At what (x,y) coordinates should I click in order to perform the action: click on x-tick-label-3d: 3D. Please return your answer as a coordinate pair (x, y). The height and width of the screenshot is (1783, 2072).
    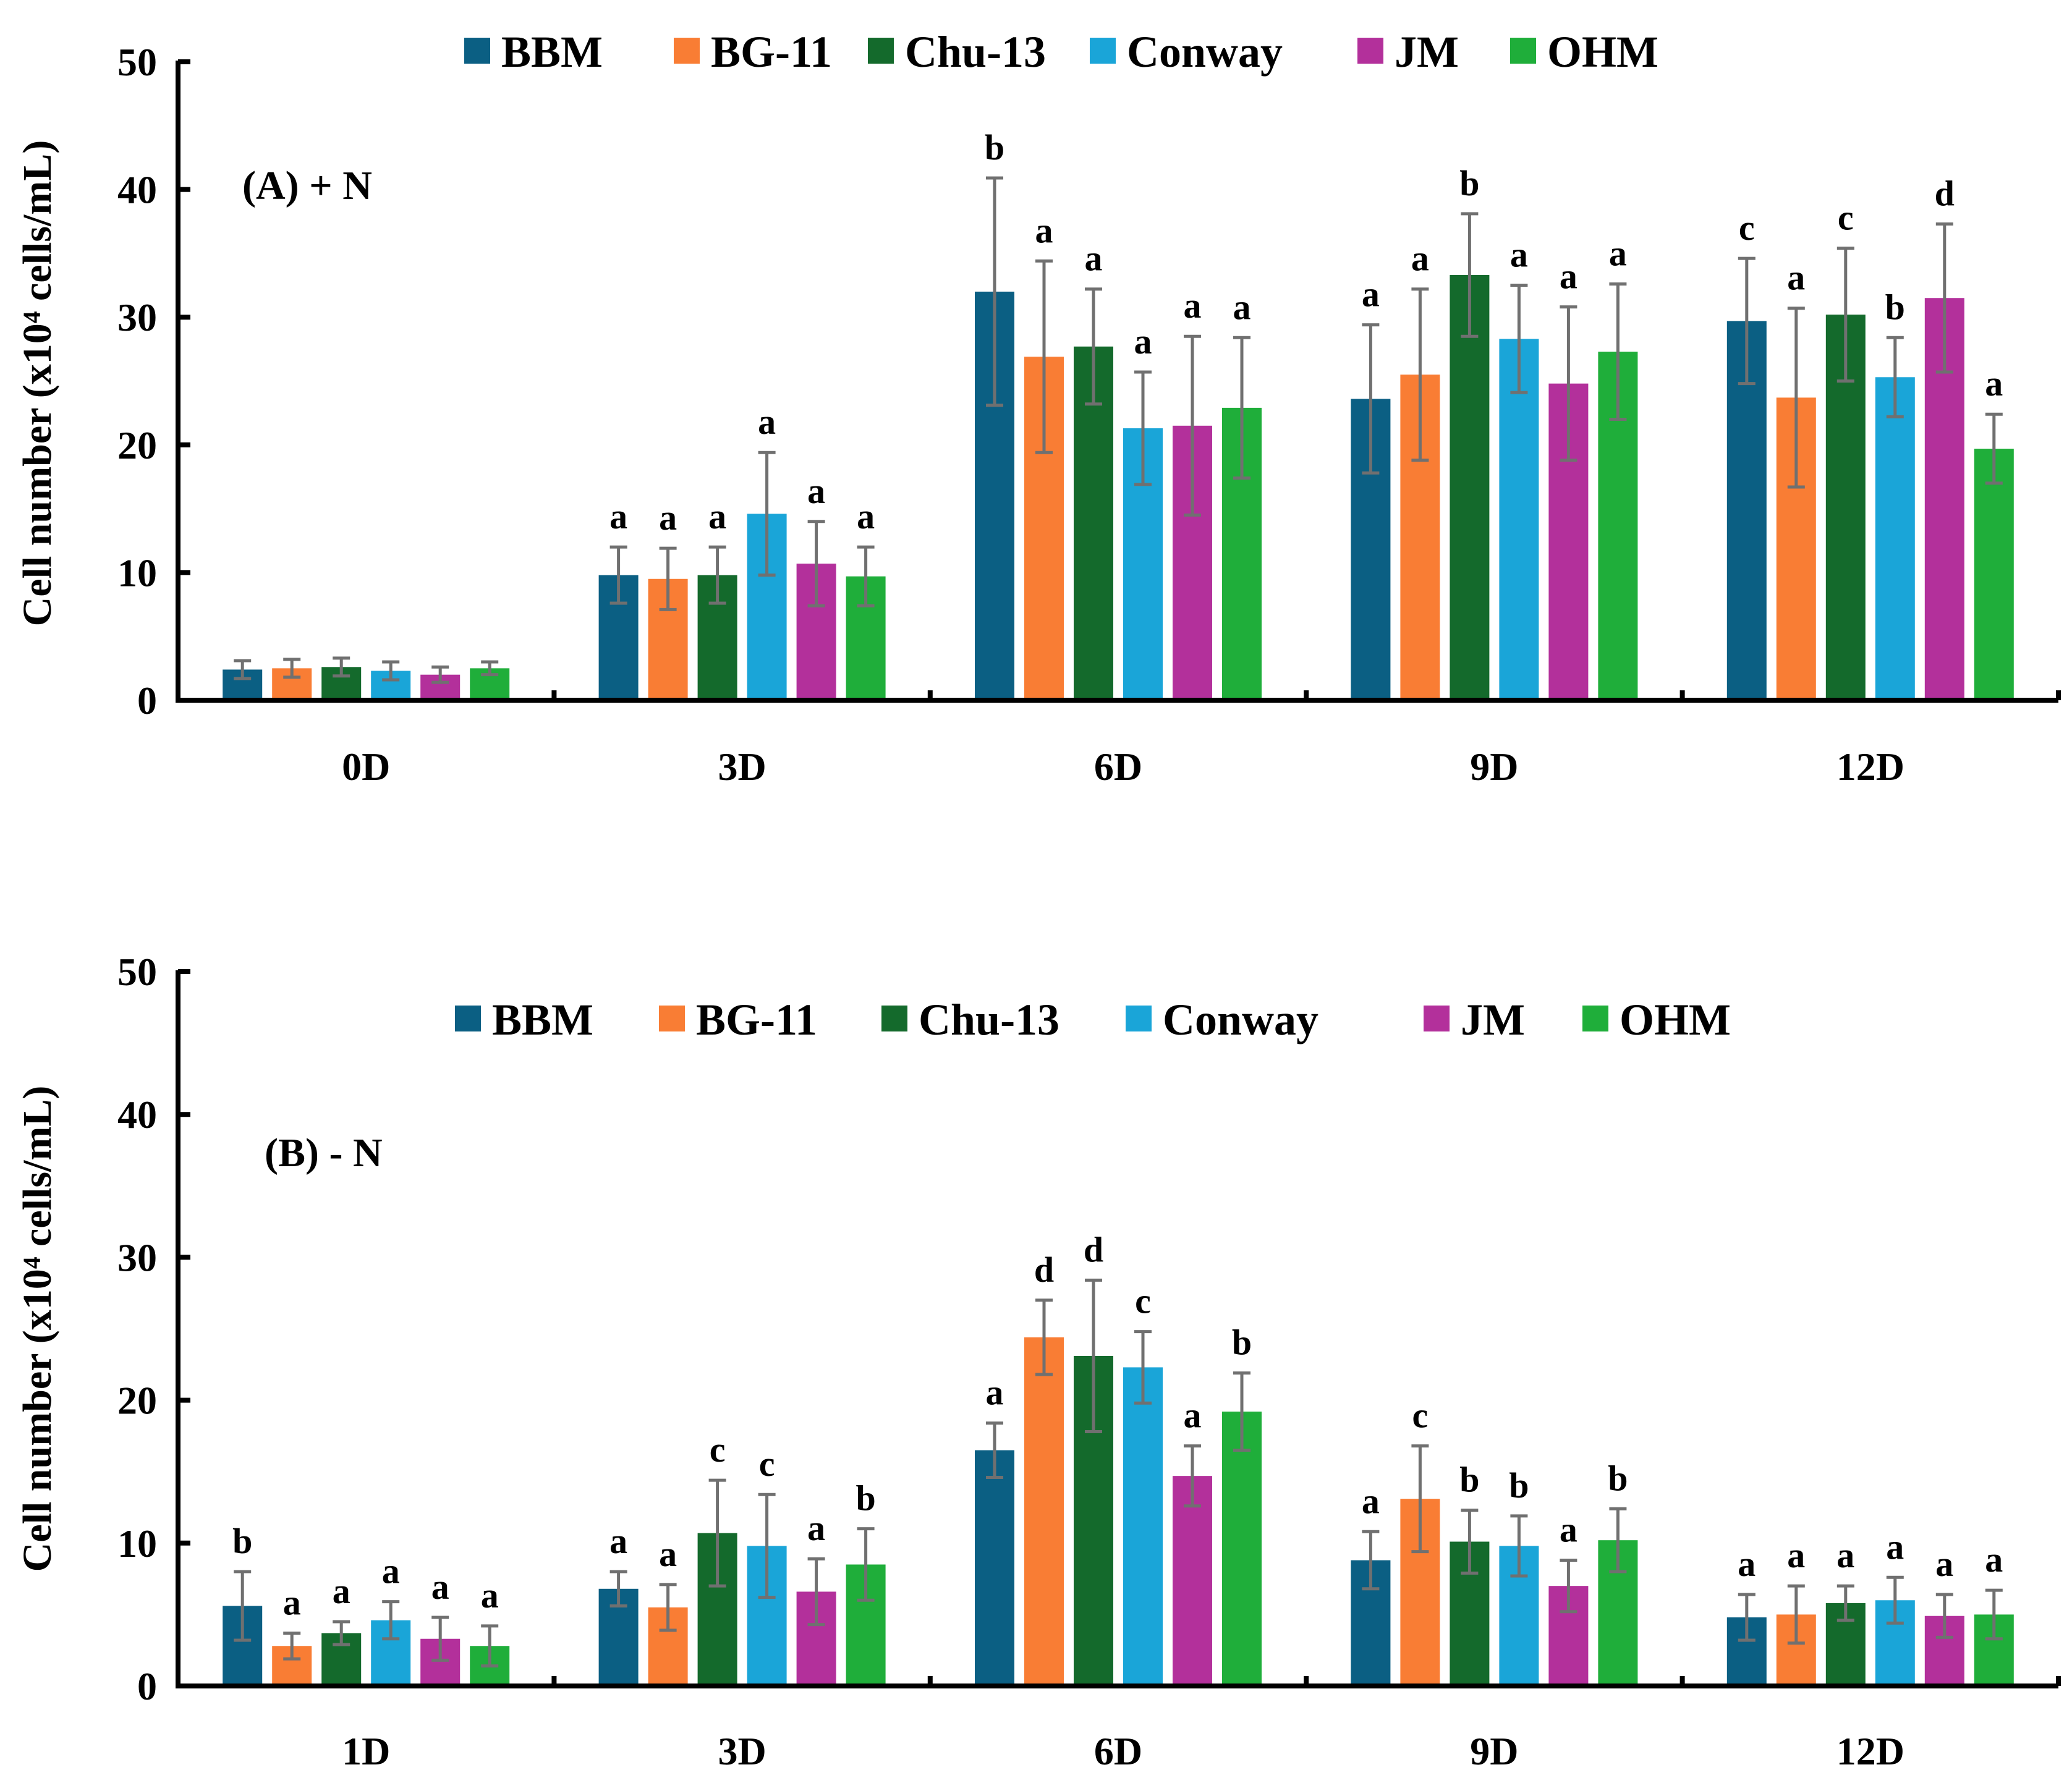
    Looking at the image, I should click on (742, 1751).